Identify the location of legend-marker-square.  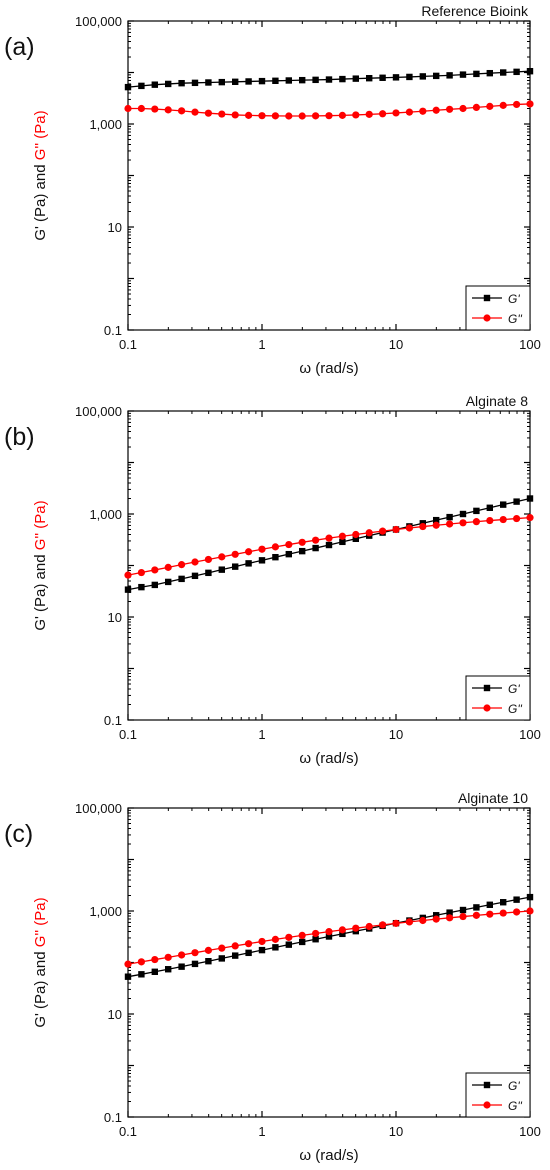
(487, 298).